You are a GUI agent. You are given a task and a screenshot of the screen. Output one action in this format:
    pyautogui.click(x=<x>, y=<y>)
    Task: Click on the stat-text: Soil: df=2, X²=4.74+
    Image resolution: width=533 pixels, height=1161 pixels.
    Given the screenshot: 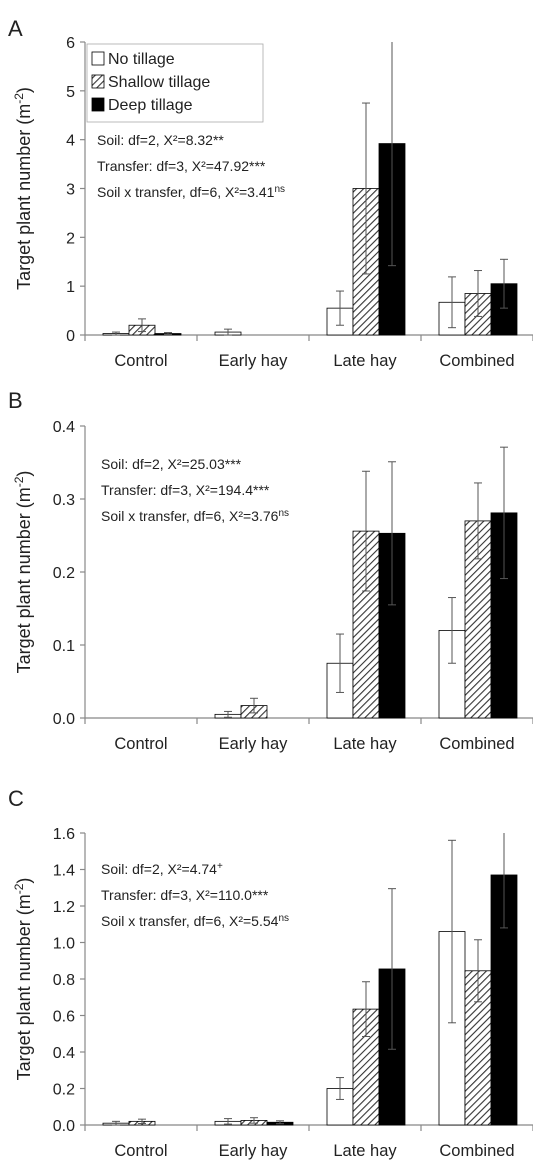 What is the action you would take?
    pyautogui.click(x=162, y=869)
    